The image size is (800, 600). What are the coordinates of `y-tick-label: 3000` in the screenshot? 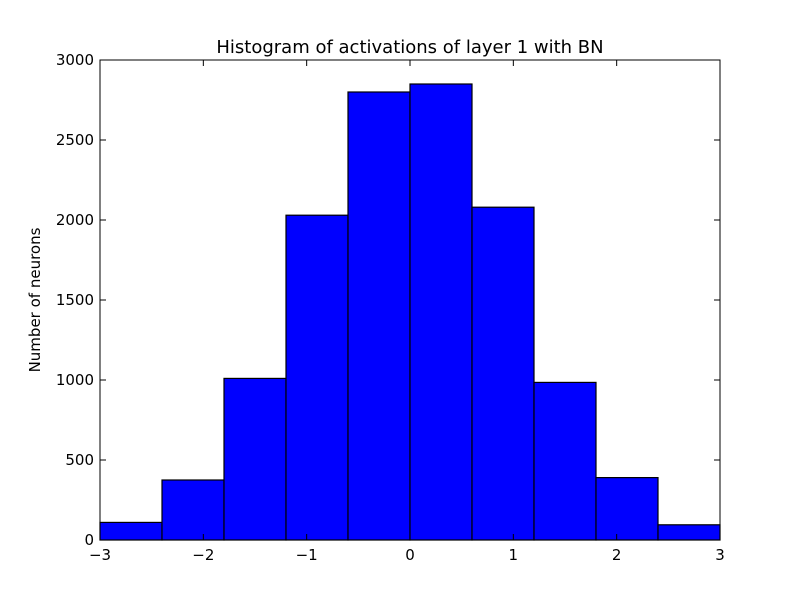 It's located at (75, 60).